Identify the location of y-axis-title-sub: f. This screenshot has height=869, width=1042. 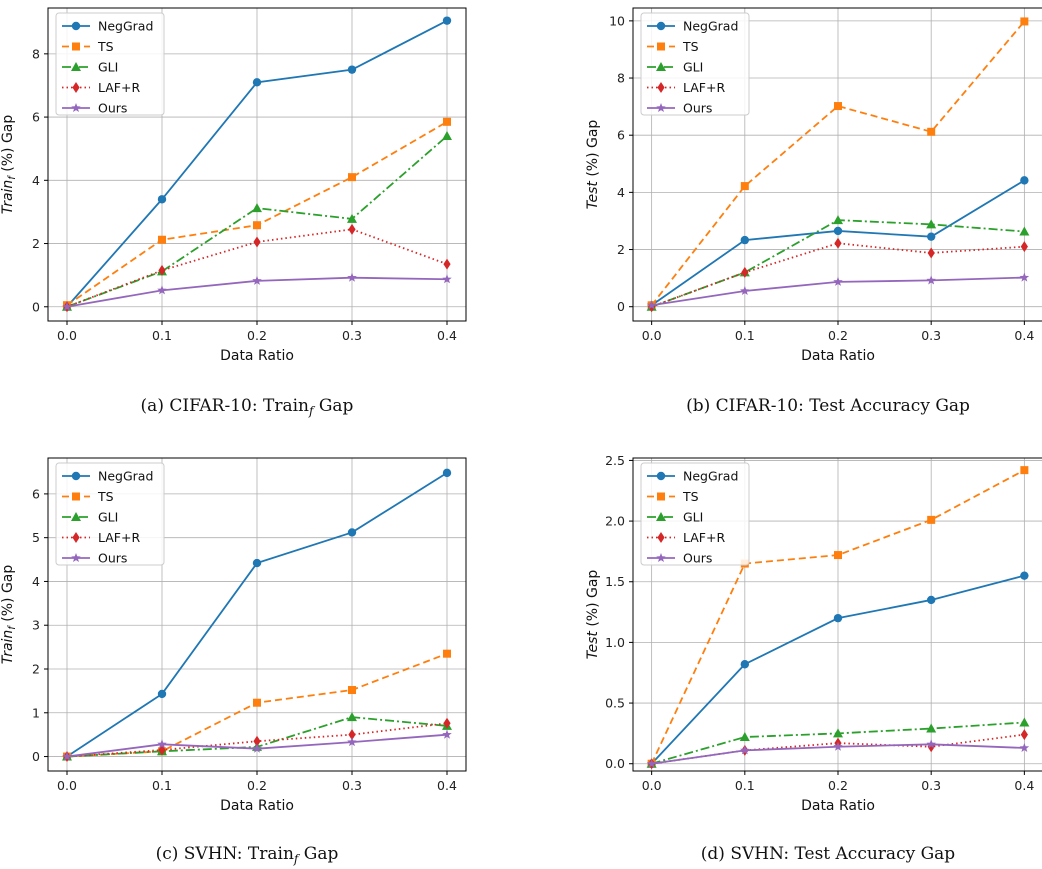
(12, 627).